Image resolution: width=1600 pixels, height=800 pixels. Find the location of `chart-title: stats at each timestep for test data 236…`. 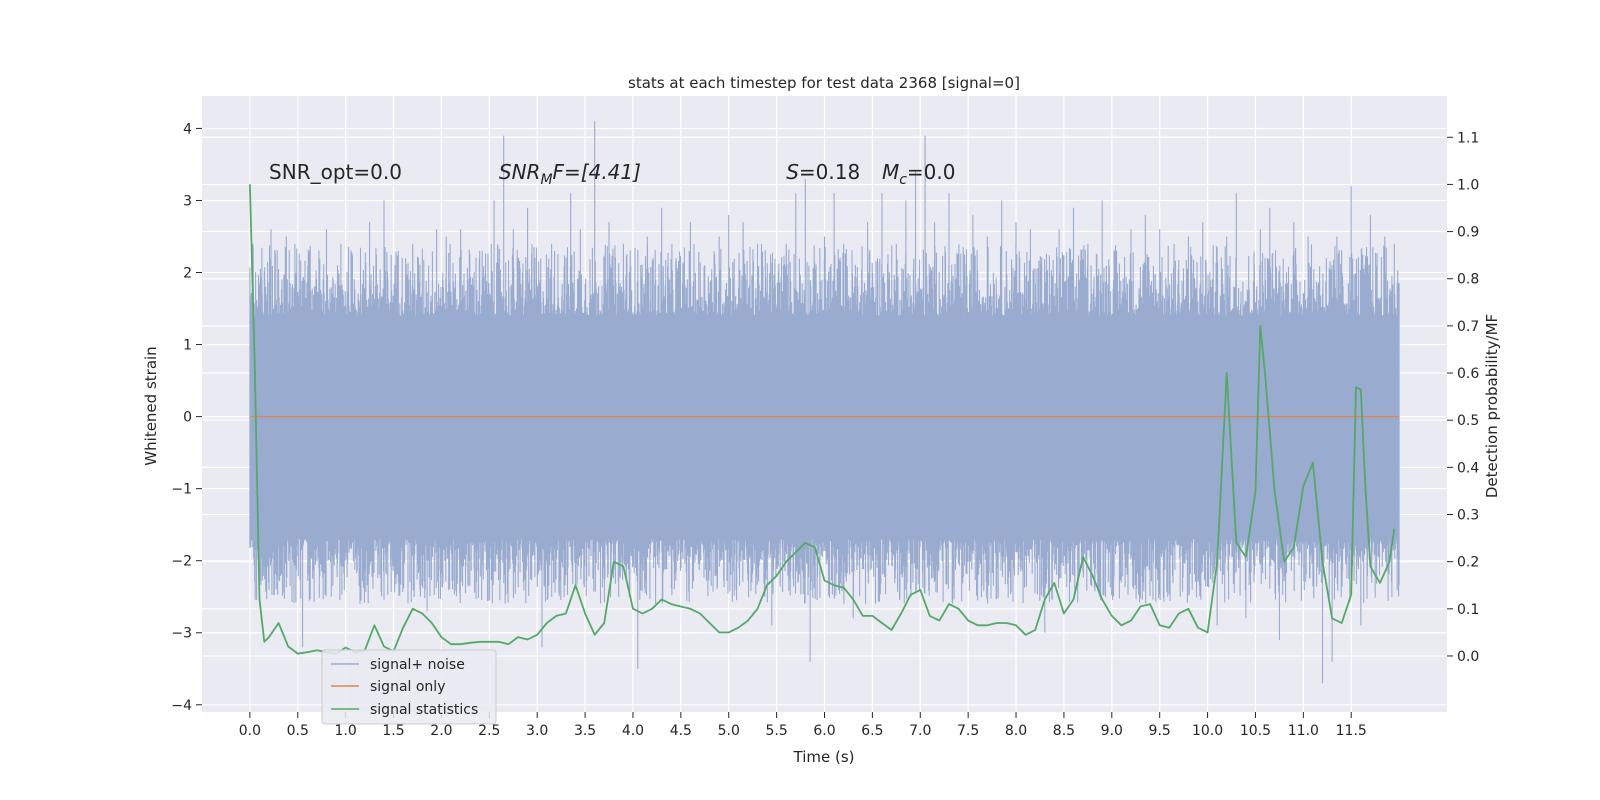

chart-title: stats at each timestep for test data 236… is located at coordinates (824, 83).